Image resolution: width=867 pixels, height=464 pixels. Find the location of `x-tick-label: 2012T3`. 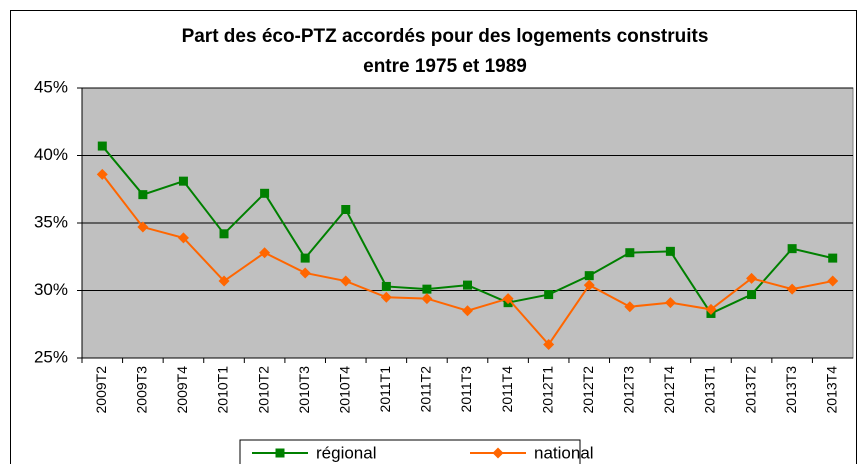

x-tick-label: 2012T3 is located at coordinates (629, 390).